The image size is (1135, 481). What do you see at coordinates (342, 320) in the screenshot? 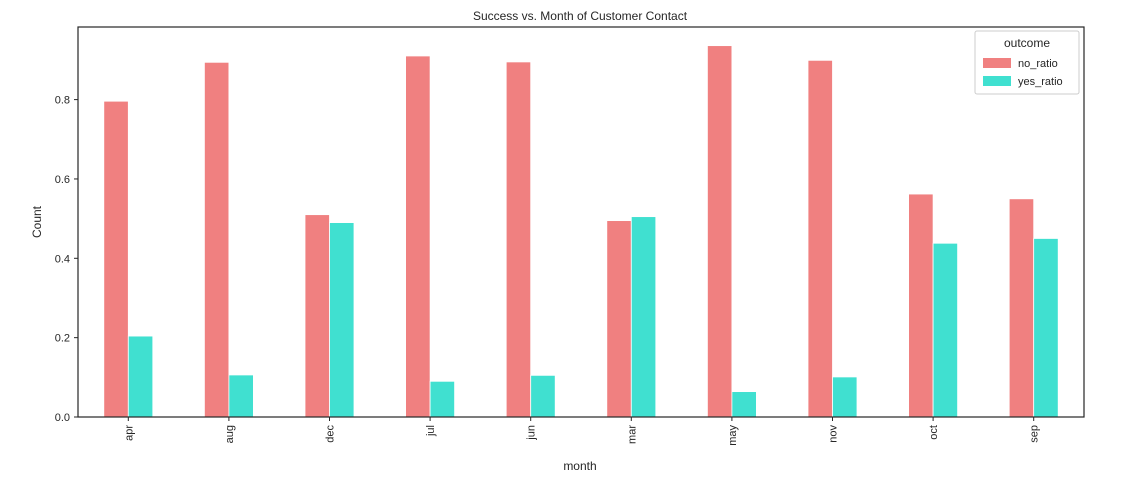
I see `bar-yes-ratio-dec` at bounding box center [342, 320].